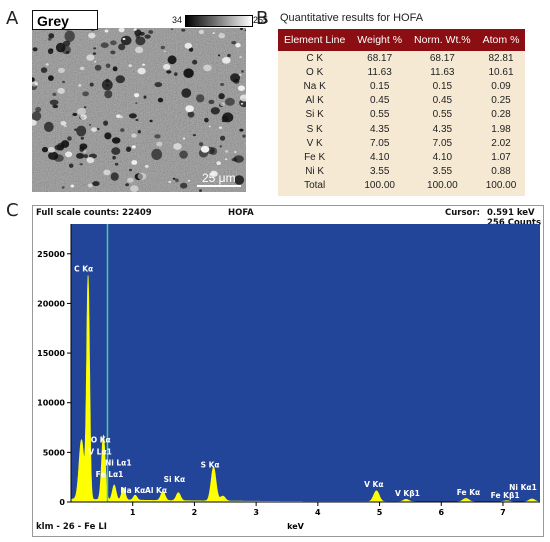 This screenshot has height=542, width=550. I want to click on col-header: Norm. Wt.%, so click(442, 40).